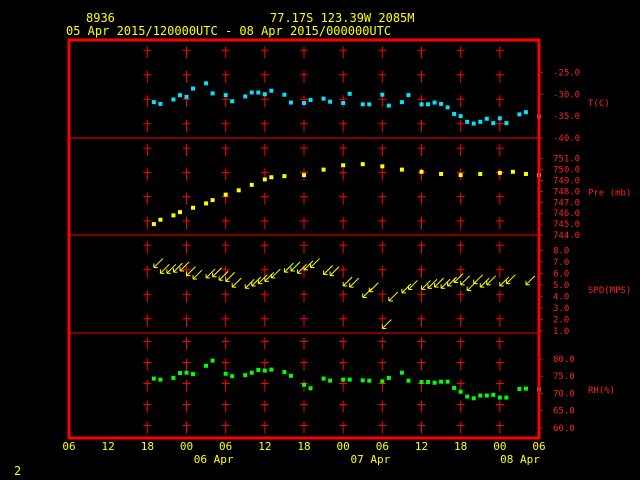 The image size is (640, 480). I want to click on x-tick-label: 18, so click(147, 446).